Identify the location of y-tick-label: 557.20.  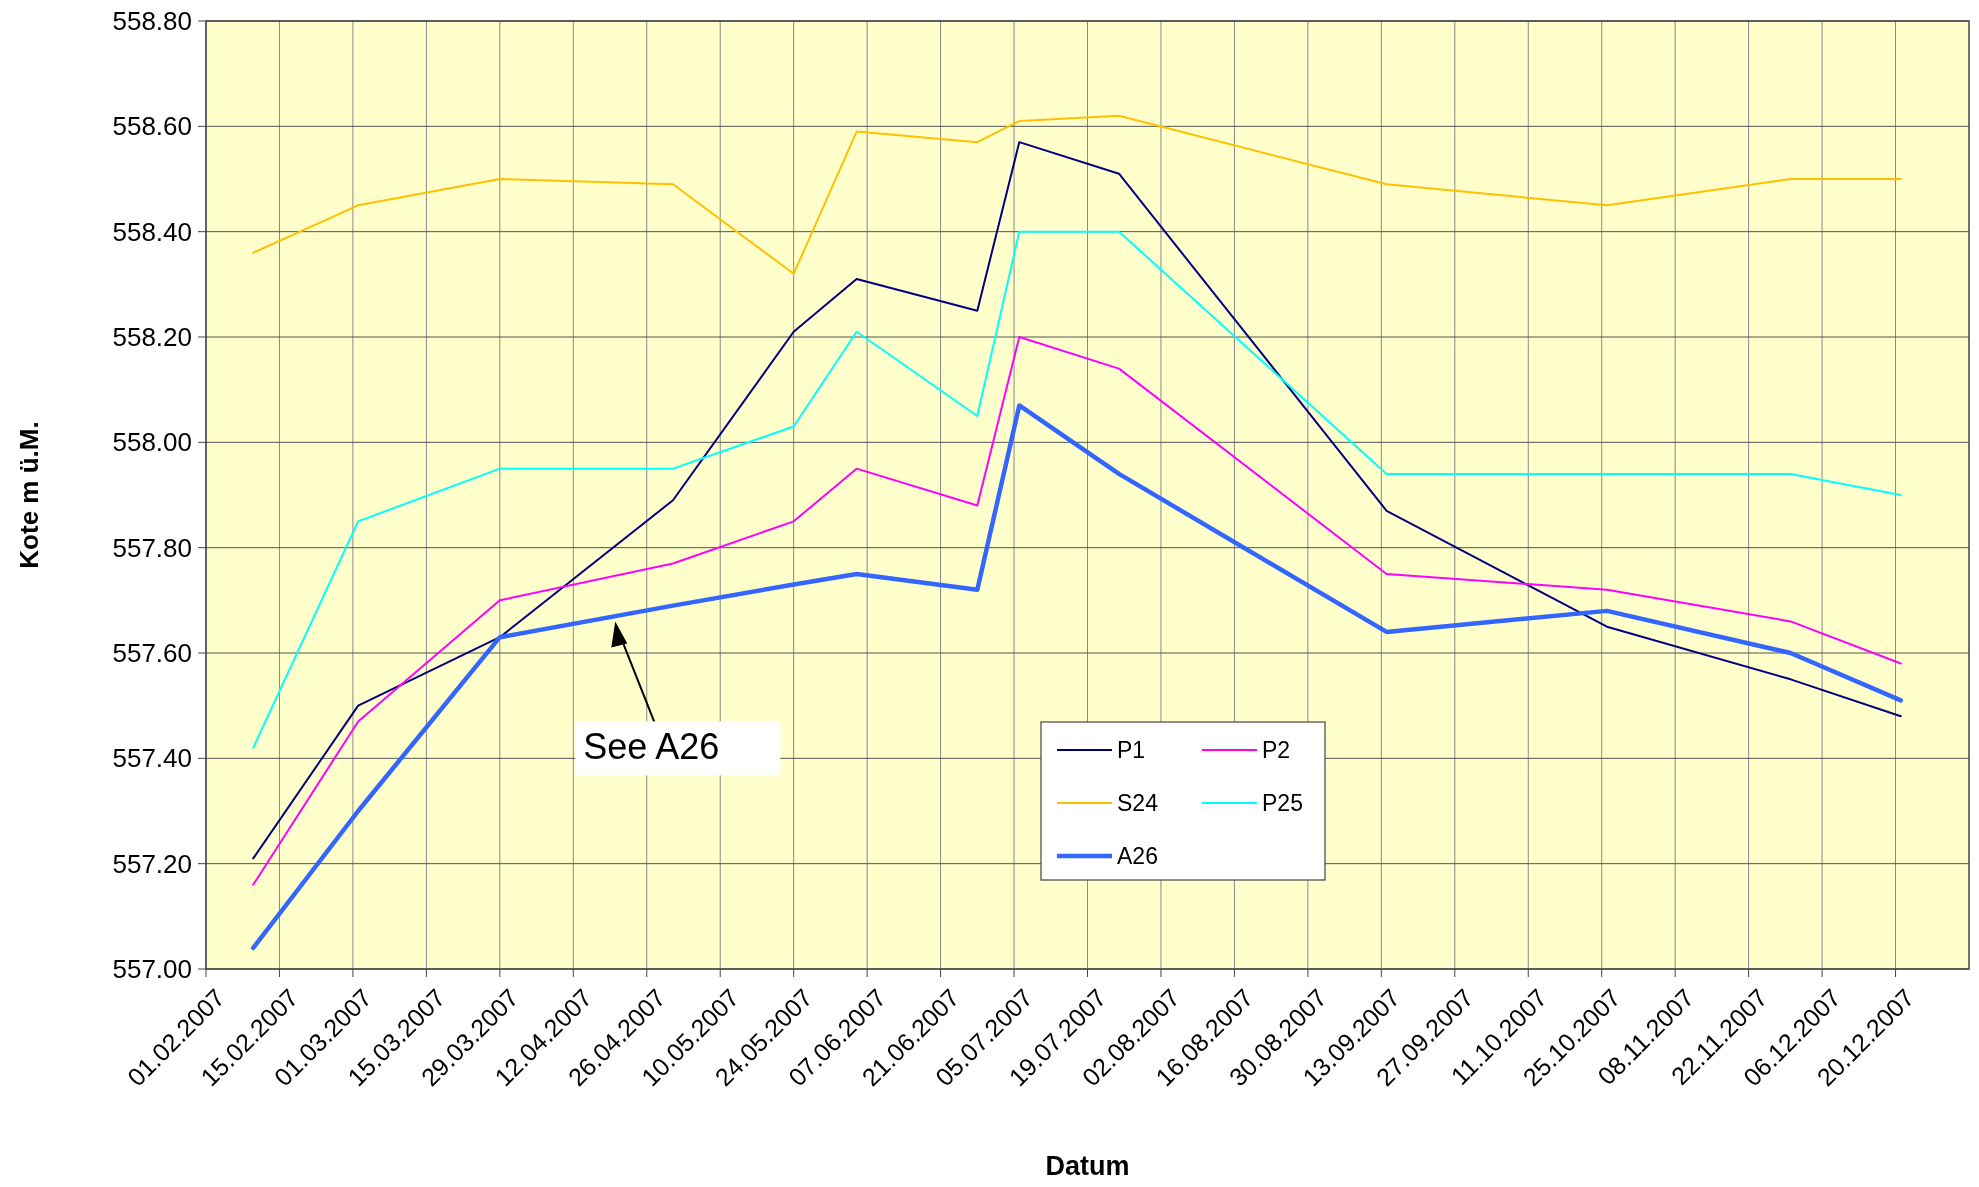
(152, 863).